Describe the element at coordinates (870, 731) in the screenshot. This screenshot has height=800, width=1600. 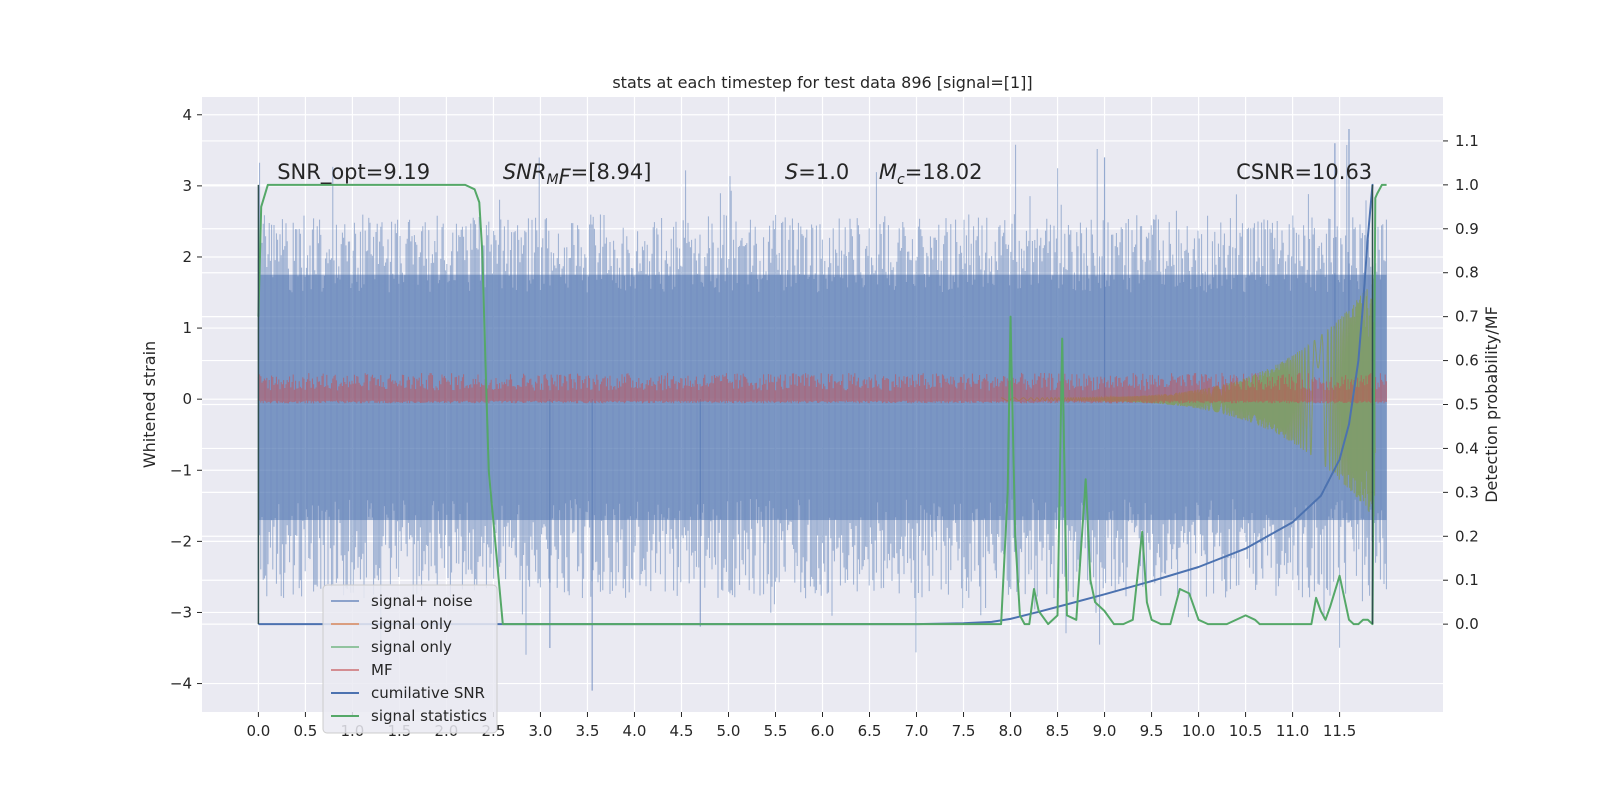
I see `x-tick-label: 6.5` at that location.